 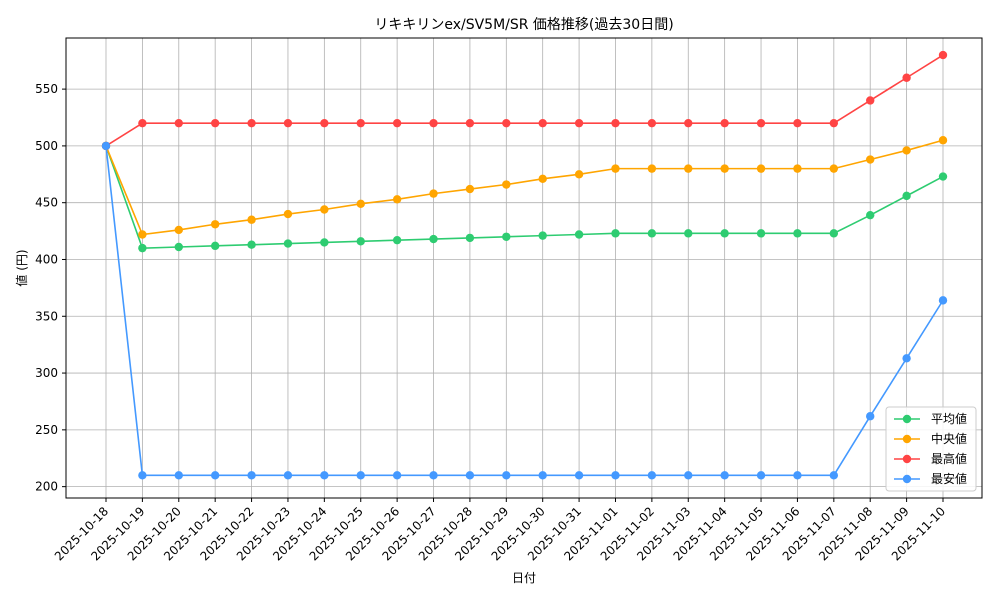 What do you see at coordinates (949, 458) in the screenshot?
I see `legend-label: 最高値` at bounding box center [949, 458].